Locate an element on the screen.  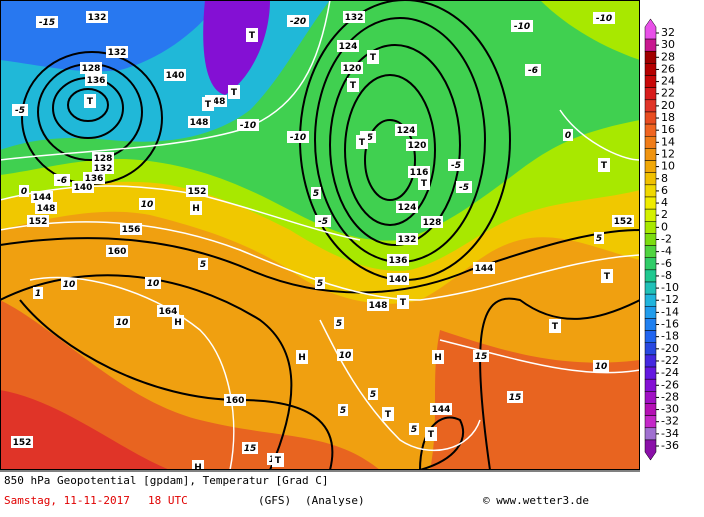
pressure-label: 156 is located at coordinates (131, 230).